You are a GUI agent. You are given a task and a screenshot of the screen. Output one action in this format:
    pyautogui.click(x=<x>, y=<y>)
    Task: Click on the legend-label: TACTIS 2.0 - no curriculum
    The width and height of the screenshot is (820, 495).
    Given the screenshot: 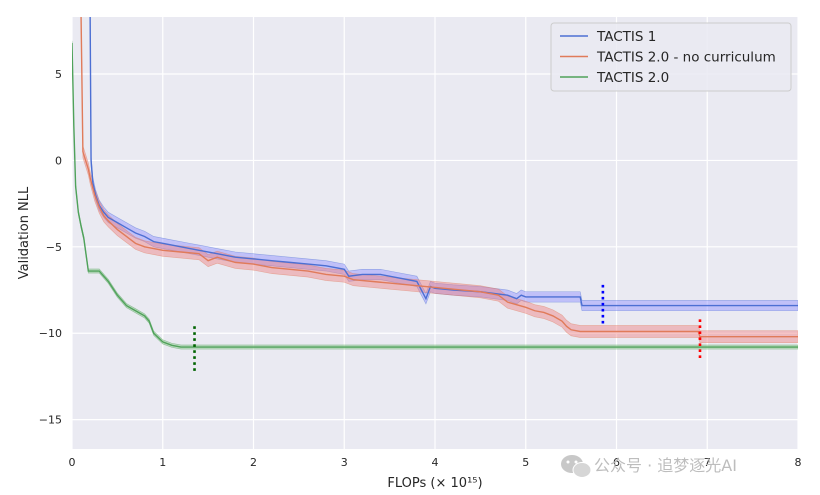 What is the action you would take?
    pyautogui.click(x=686, y=58)
    